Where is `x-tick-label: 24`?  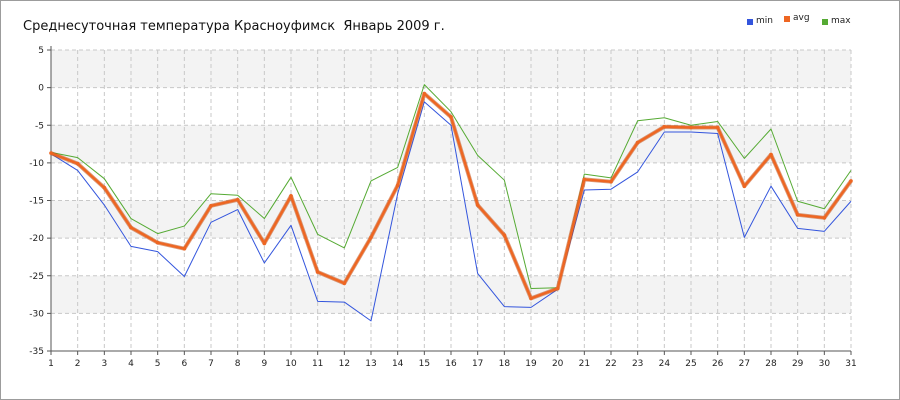 x-tick-label: 24 is located at coordinates (665, 364).